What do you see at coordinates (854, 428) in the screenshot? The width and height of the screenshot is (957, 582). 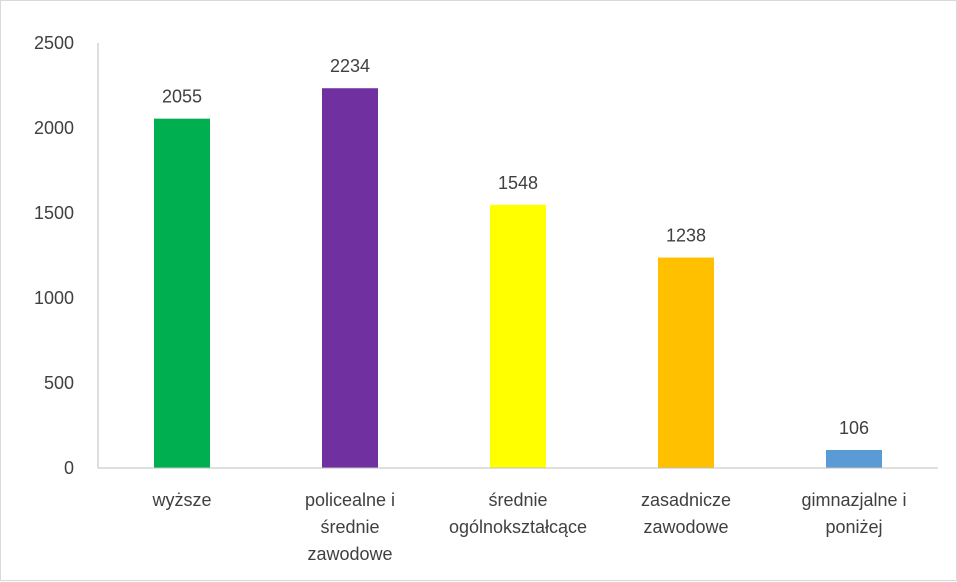 I see `data-label: 106` at bounding box center [854, 428].